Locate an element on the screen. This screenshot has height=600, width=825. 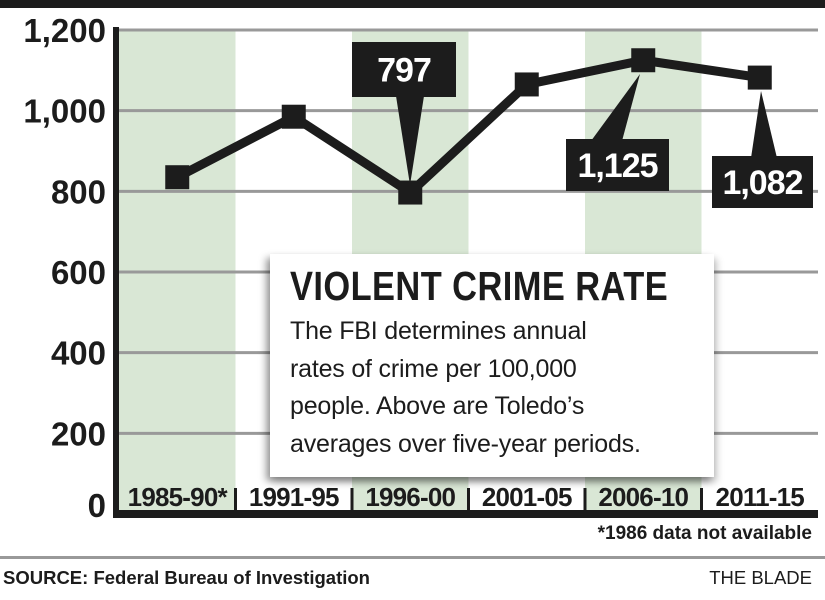
callout-value: 1,125 is located at coordinates (617, 166).